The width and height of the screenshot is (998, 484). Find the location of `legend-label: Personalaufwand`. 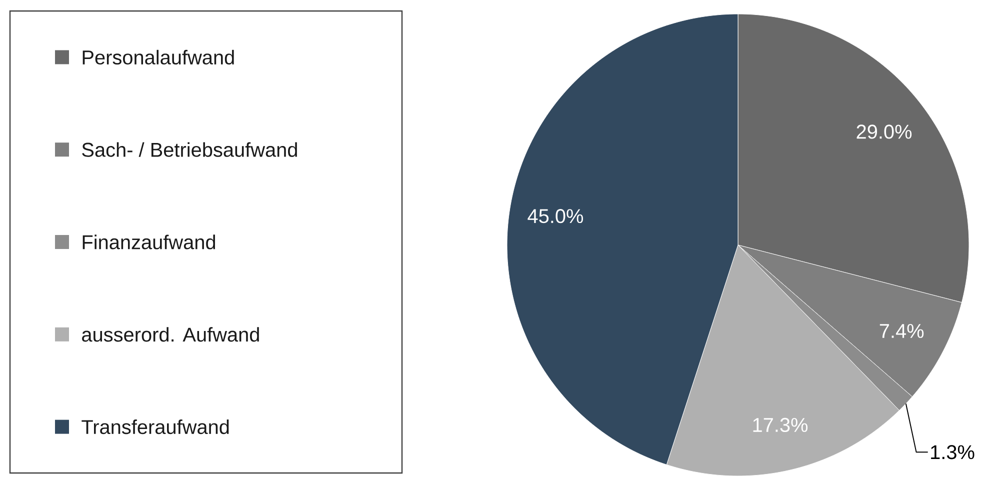

legend-label: Personalaufwand is located at coordinates (158, 57).